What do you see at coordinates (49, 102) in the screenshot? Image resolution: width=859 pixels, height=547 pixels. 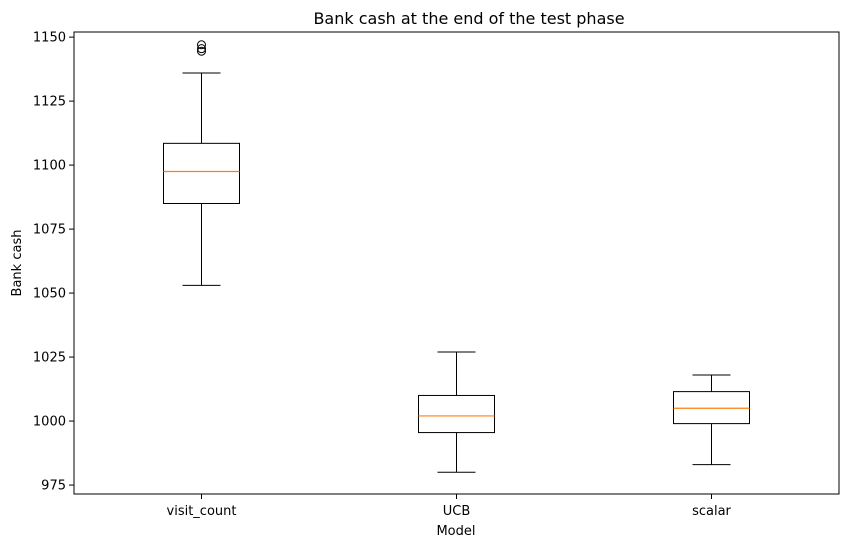 I see `y-tick-label: 1125` at bounding box center [49, 102].